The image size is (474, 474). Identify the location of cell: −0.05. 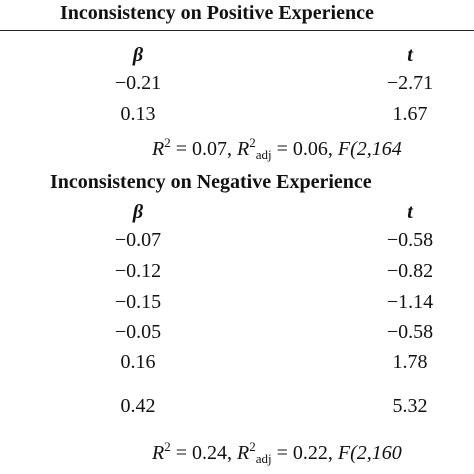
(138, 332).